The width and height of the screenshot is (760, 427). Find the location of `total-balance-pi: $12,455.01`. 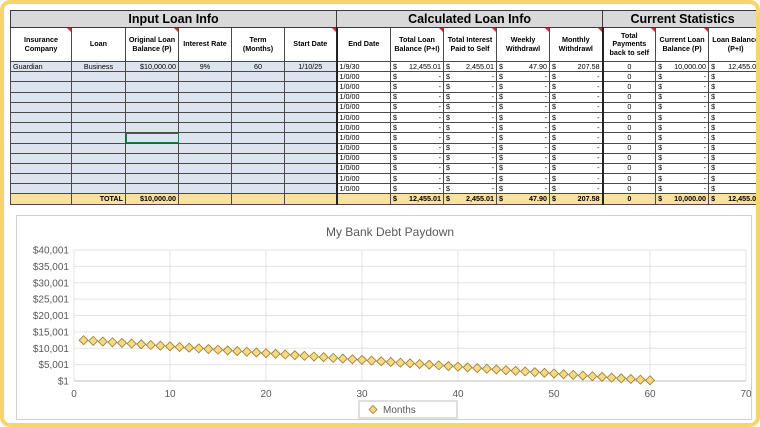

total-balance-pi: $12,455.01 is located at coordinates (732, 199).